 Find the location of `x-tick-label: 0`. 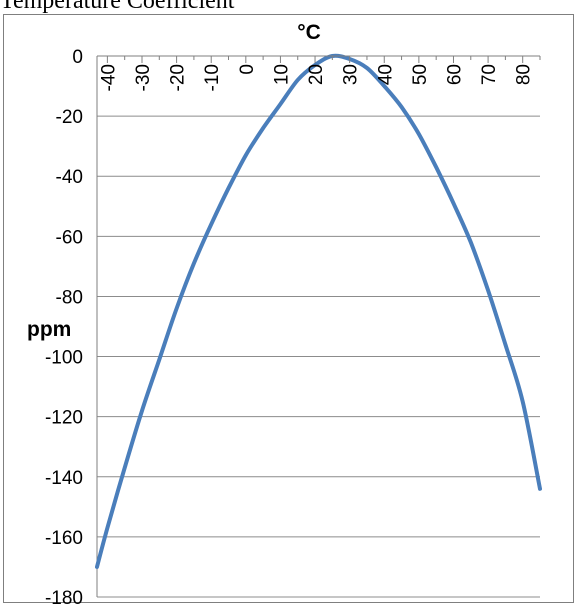

x-tick-label: 0 is located at coordinates (247, 69).